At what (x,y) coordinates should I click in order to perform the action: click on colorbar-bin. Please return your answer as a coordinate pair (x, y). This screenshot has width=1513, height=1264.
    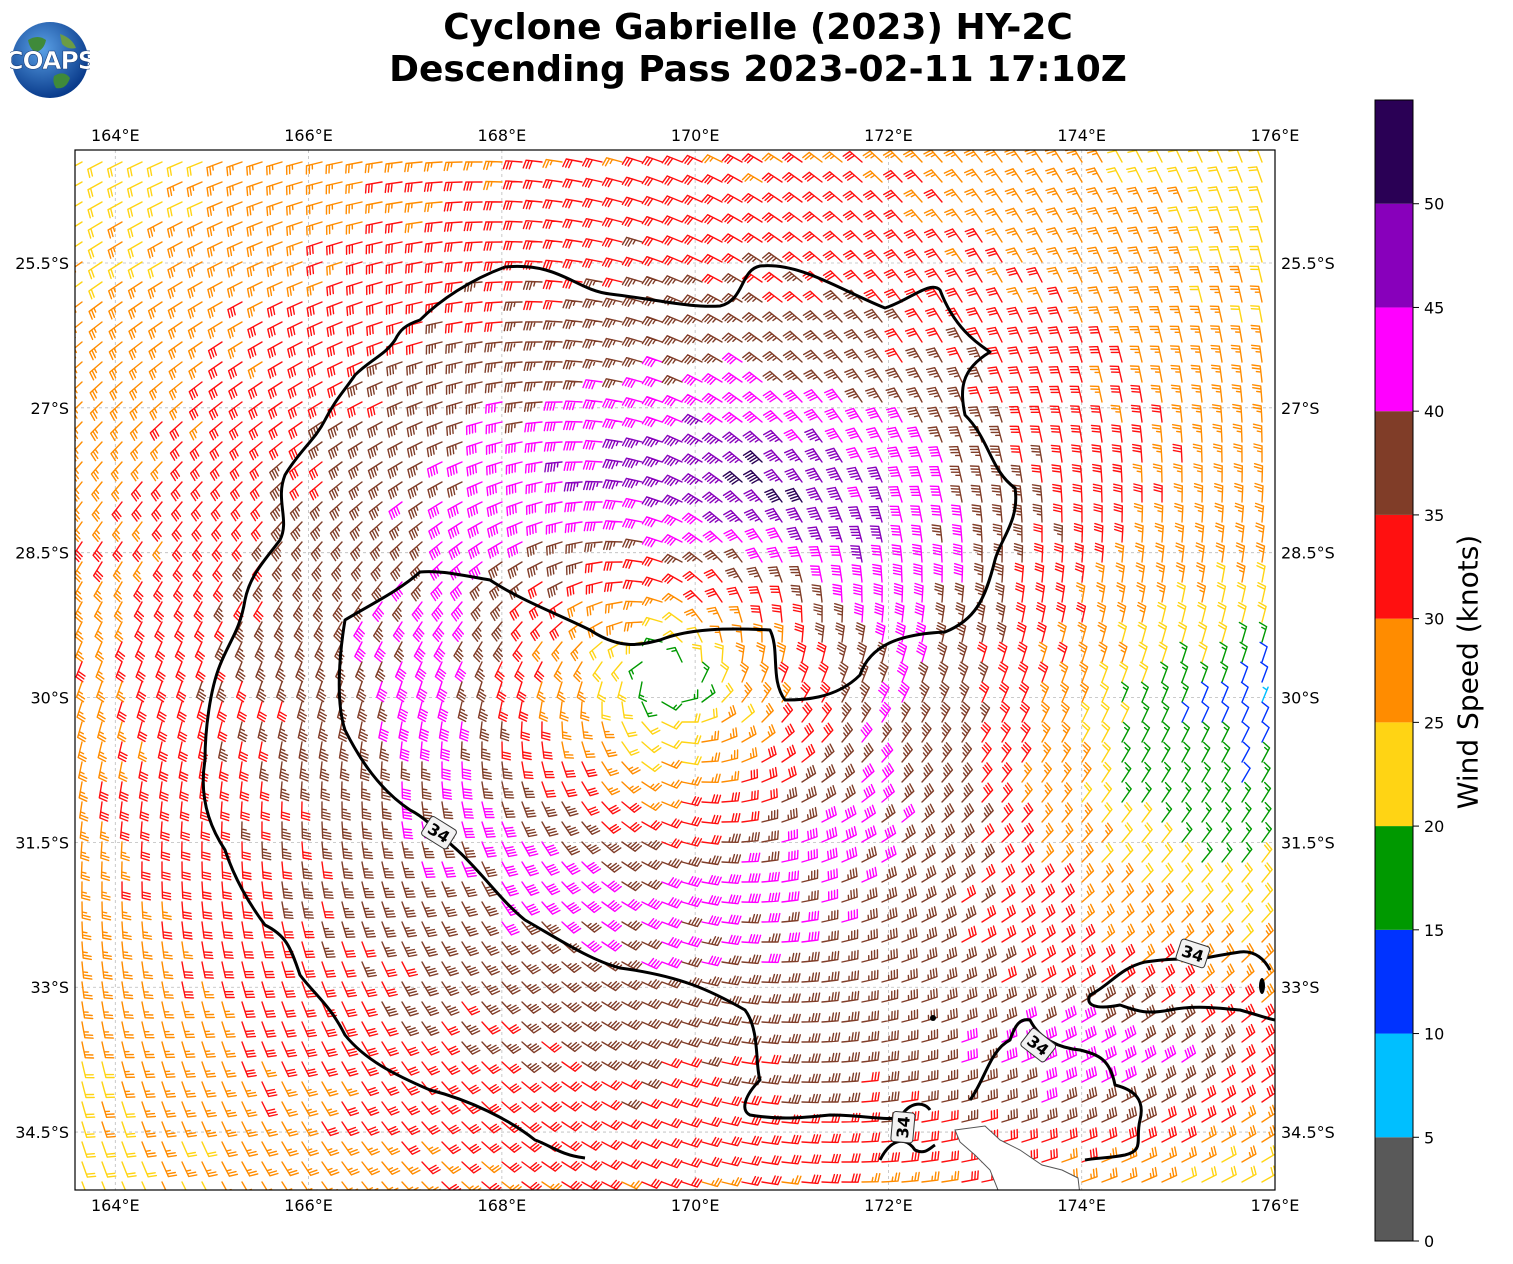
    Looking at the image, I should click on (1394, 1189).